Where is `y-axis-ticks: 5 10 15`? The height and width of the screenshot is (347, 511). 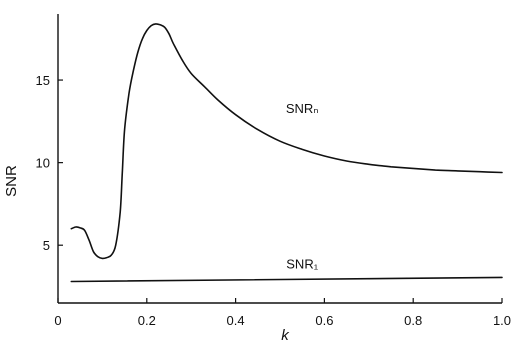 y-axis-ticks: 5 10 15 is located at coordinates (49, 163).